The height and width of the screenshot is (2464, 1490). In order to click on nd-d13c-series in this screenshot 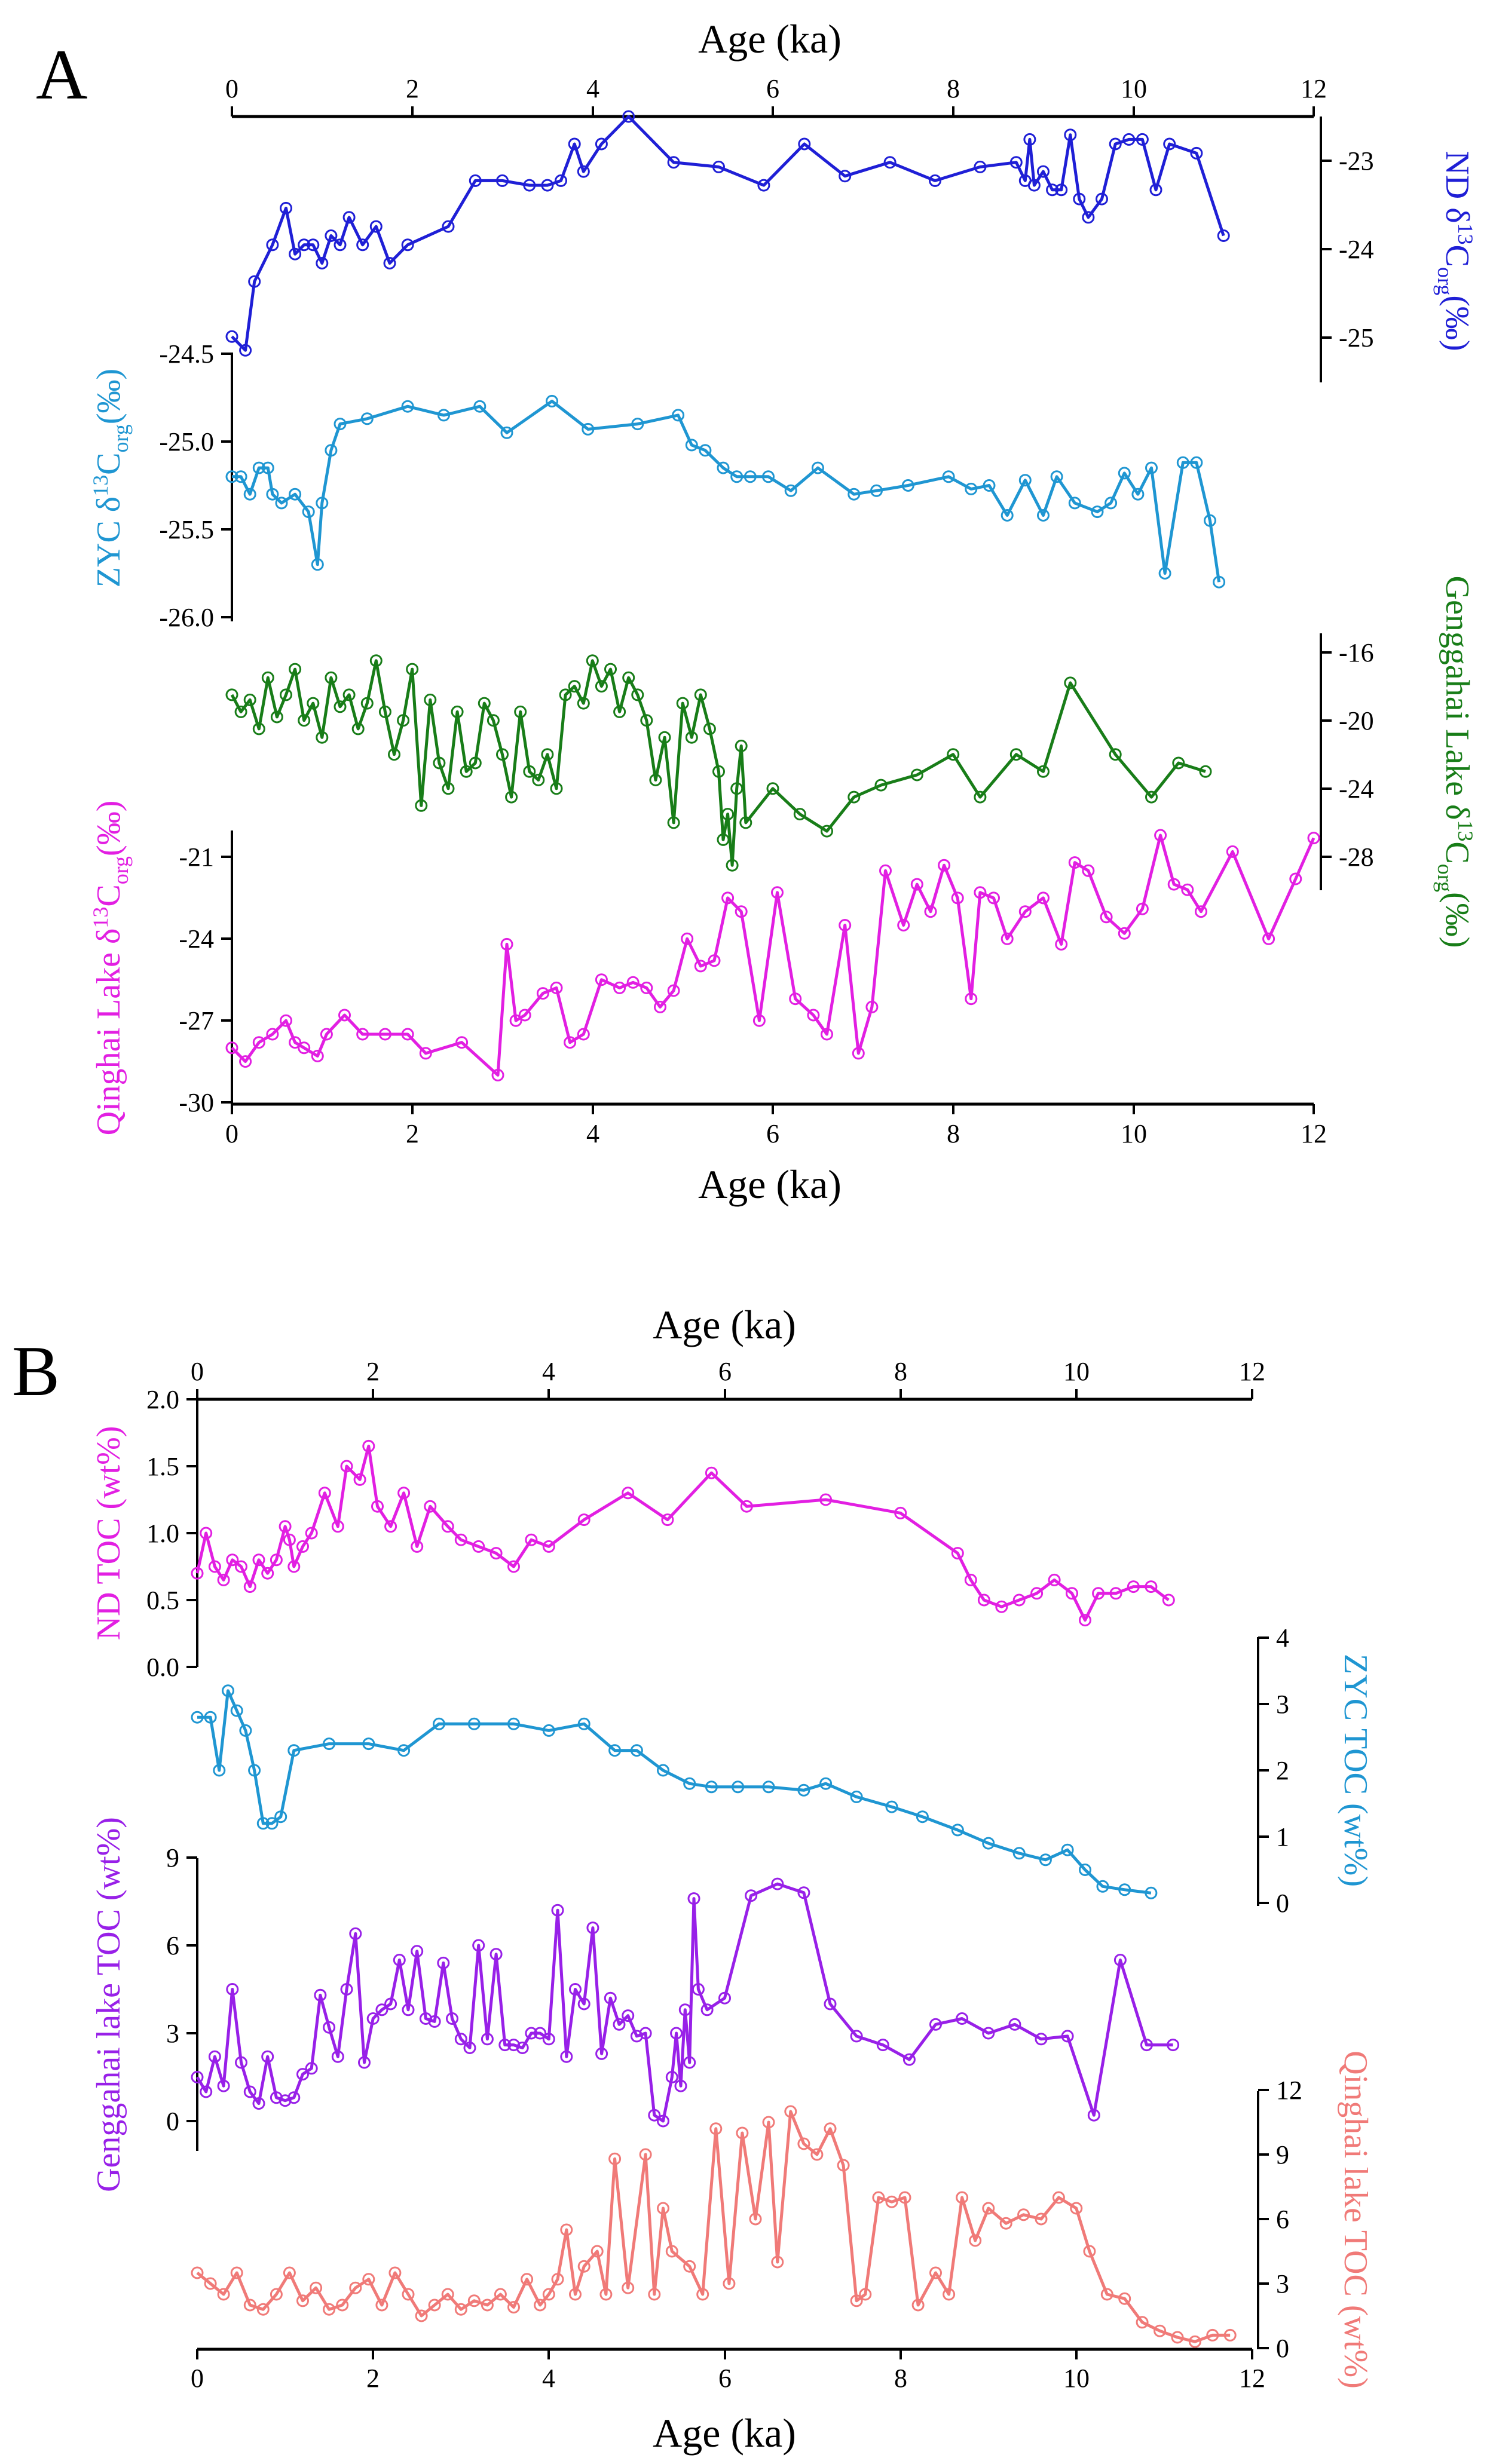, I will do `click(728, 233)`.